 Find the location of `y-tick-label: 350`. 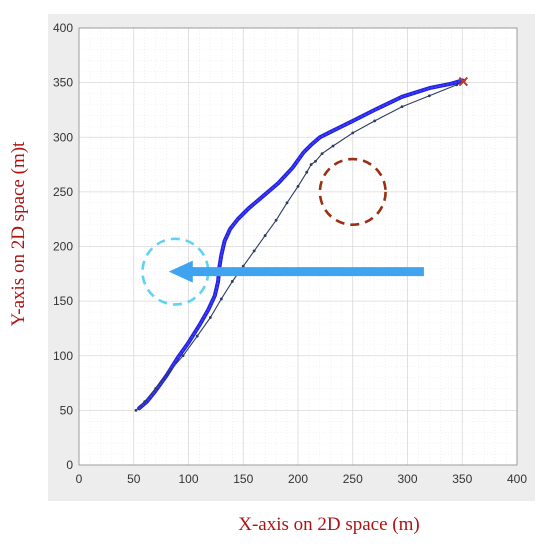

y-tick-label: 350 is located at coordinates (63, 83).